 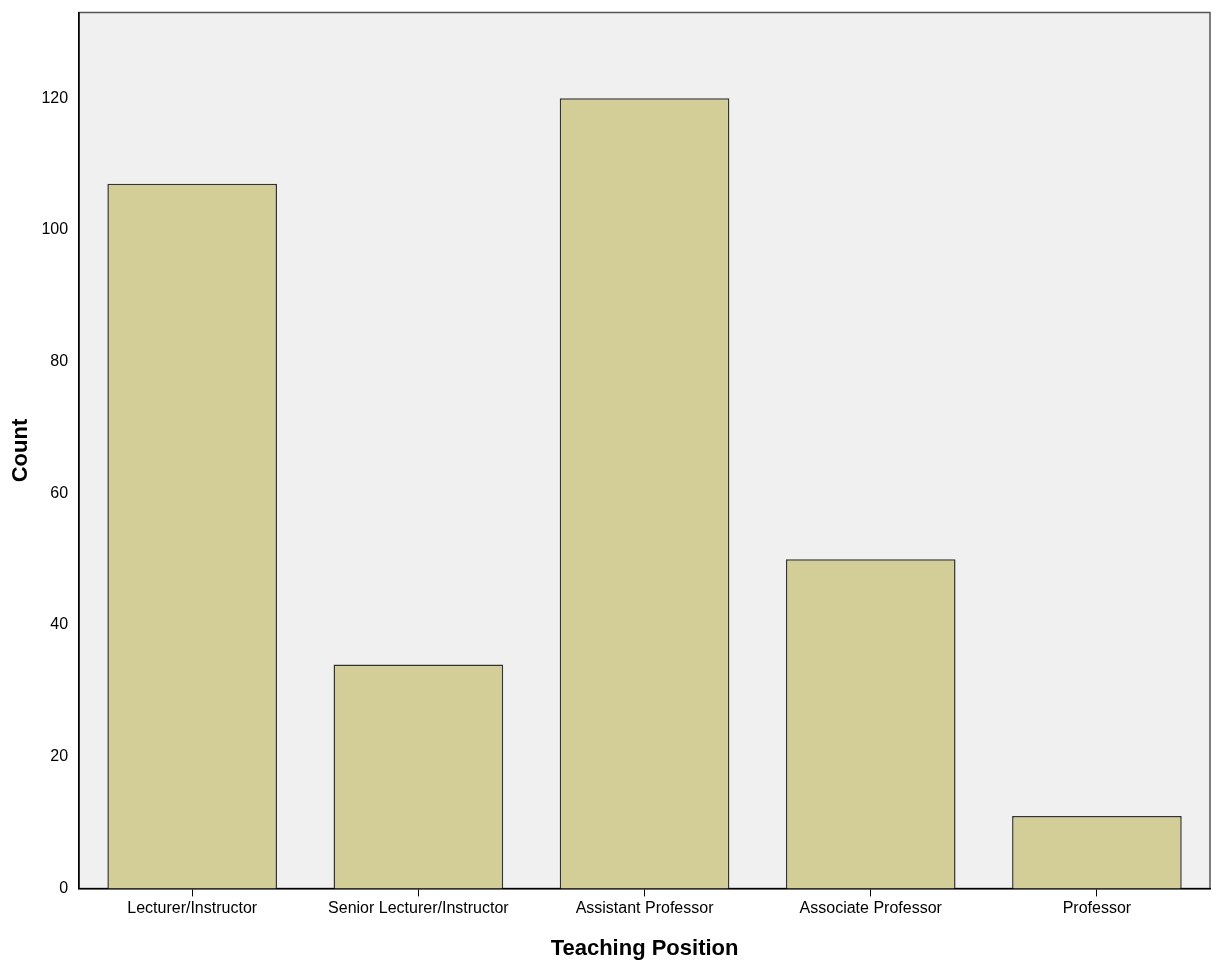 What do you see at coordinates (419, 908) in the screenshot?
I see `x-tick-label: Senior Lecturer/Instructor` at bounding box center [419, 908].